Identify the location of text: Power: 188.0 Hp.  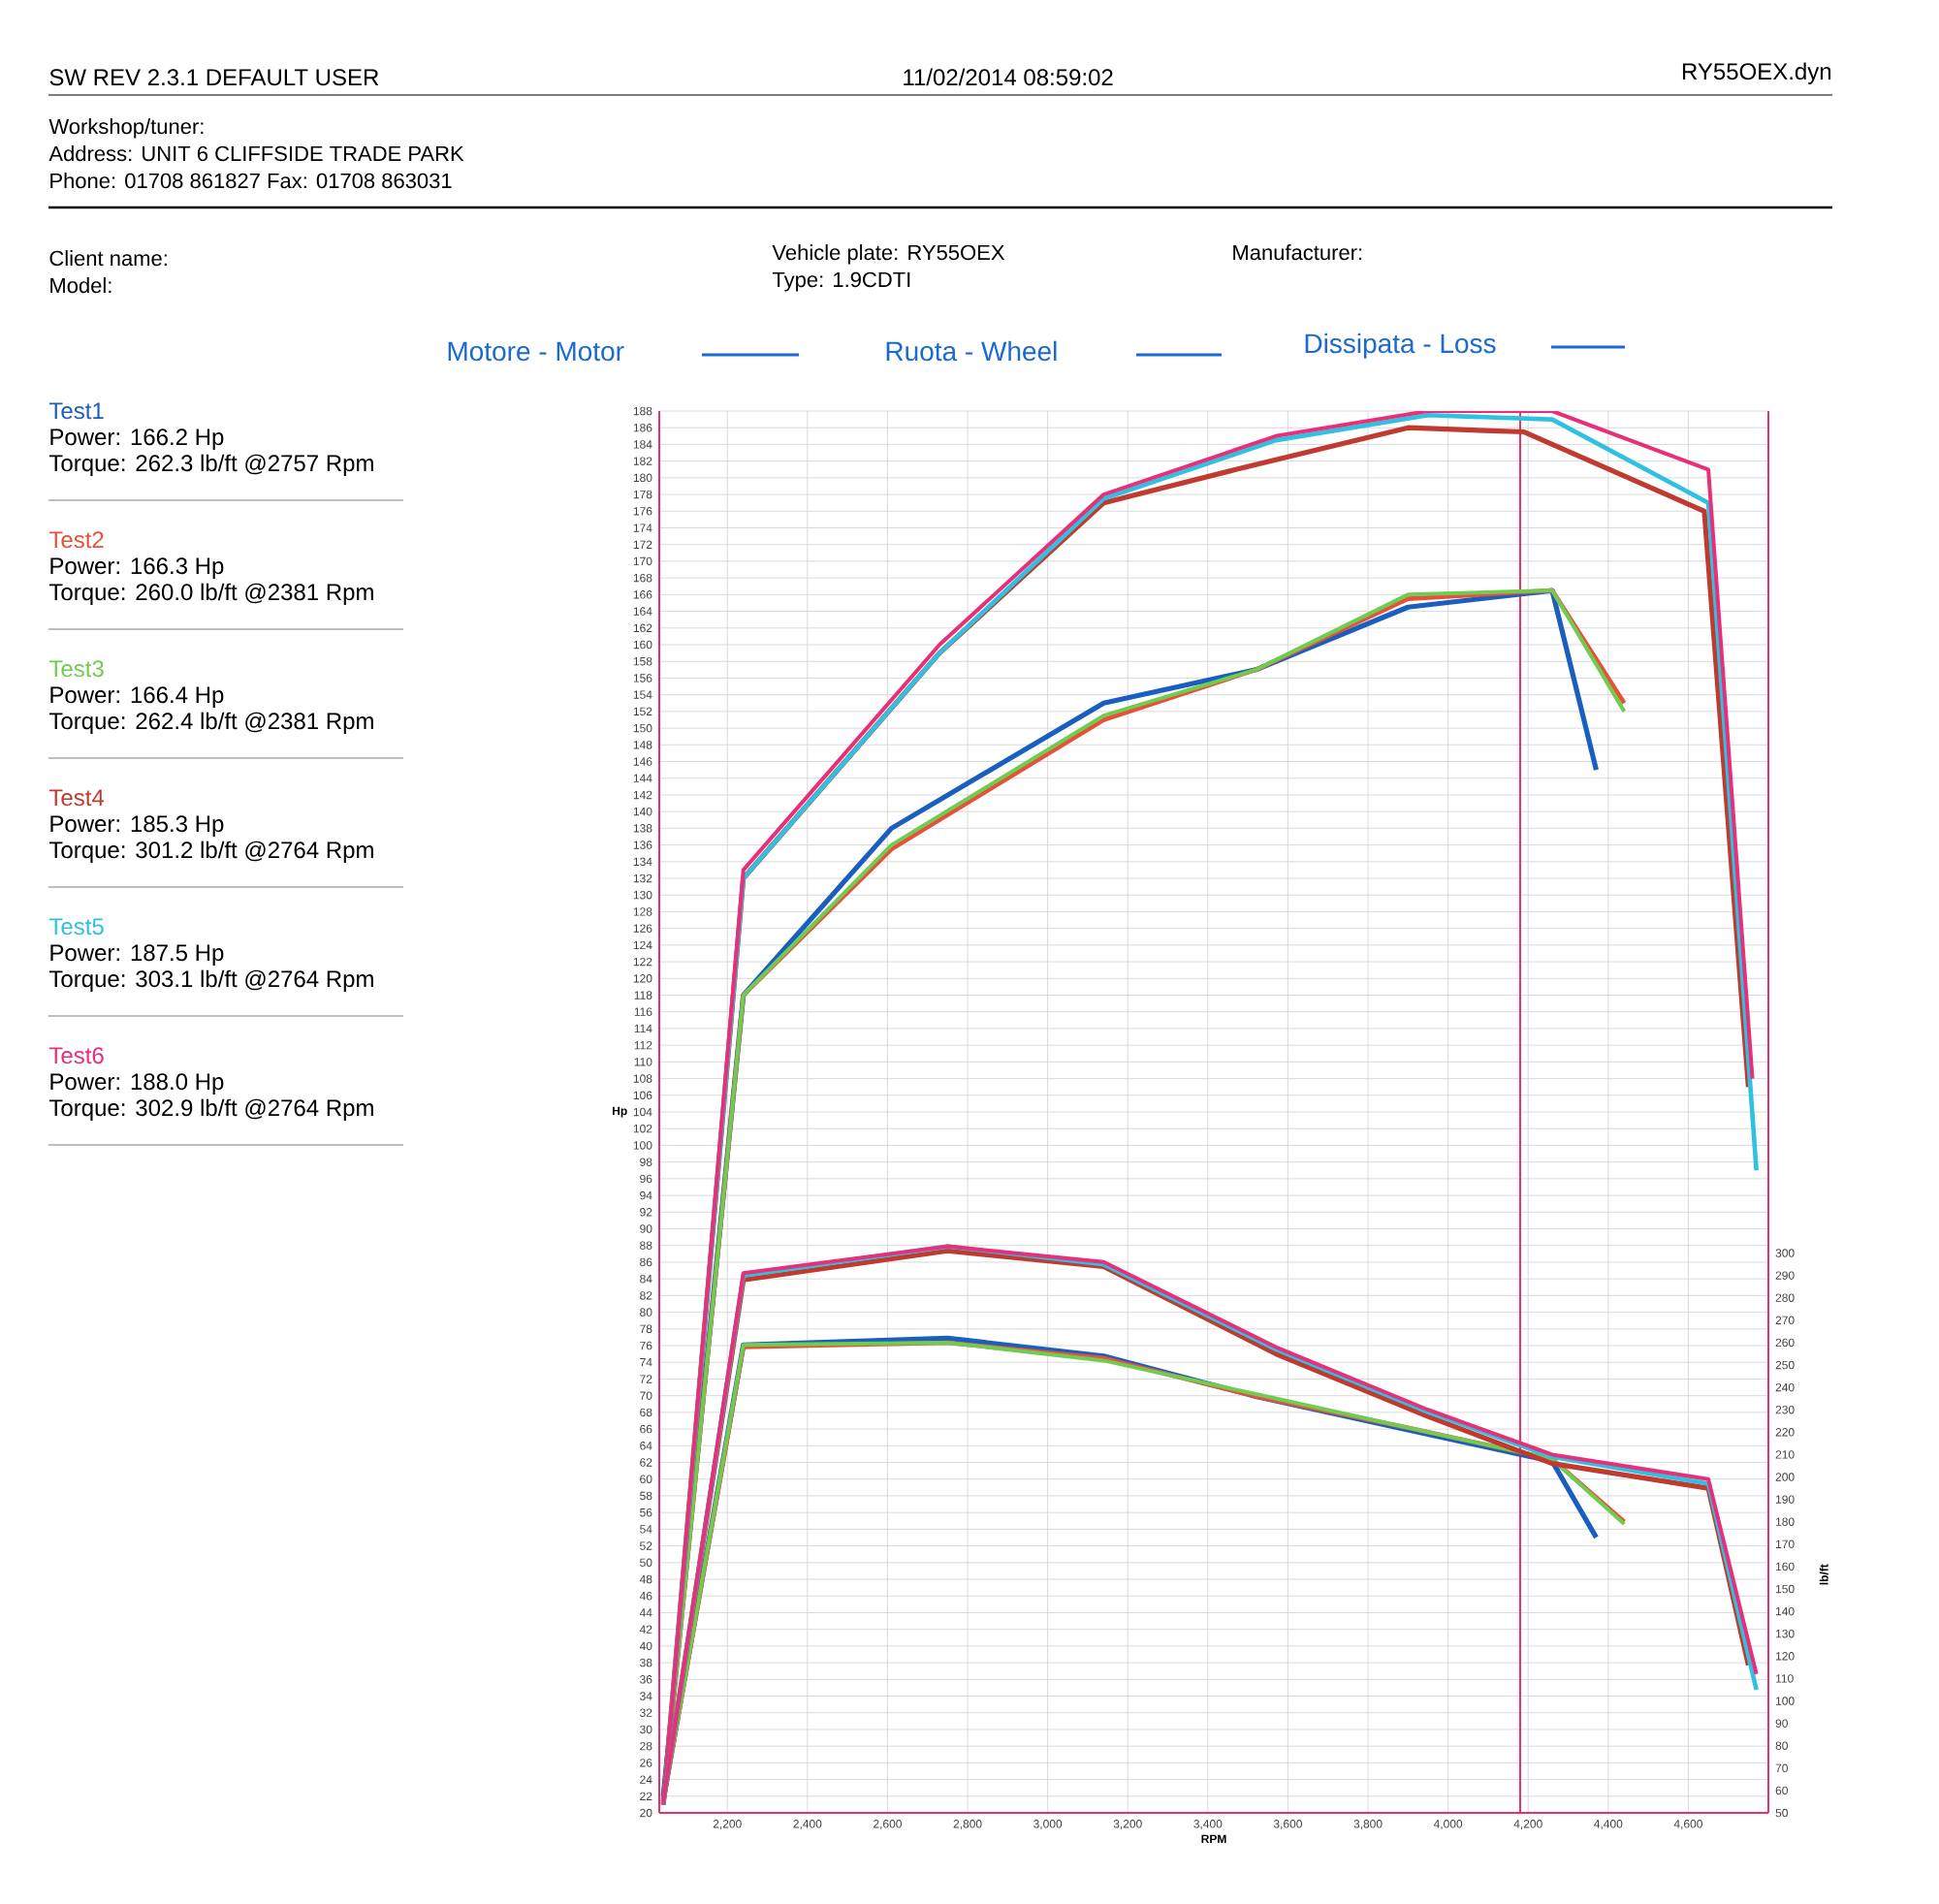
(137, 1084).